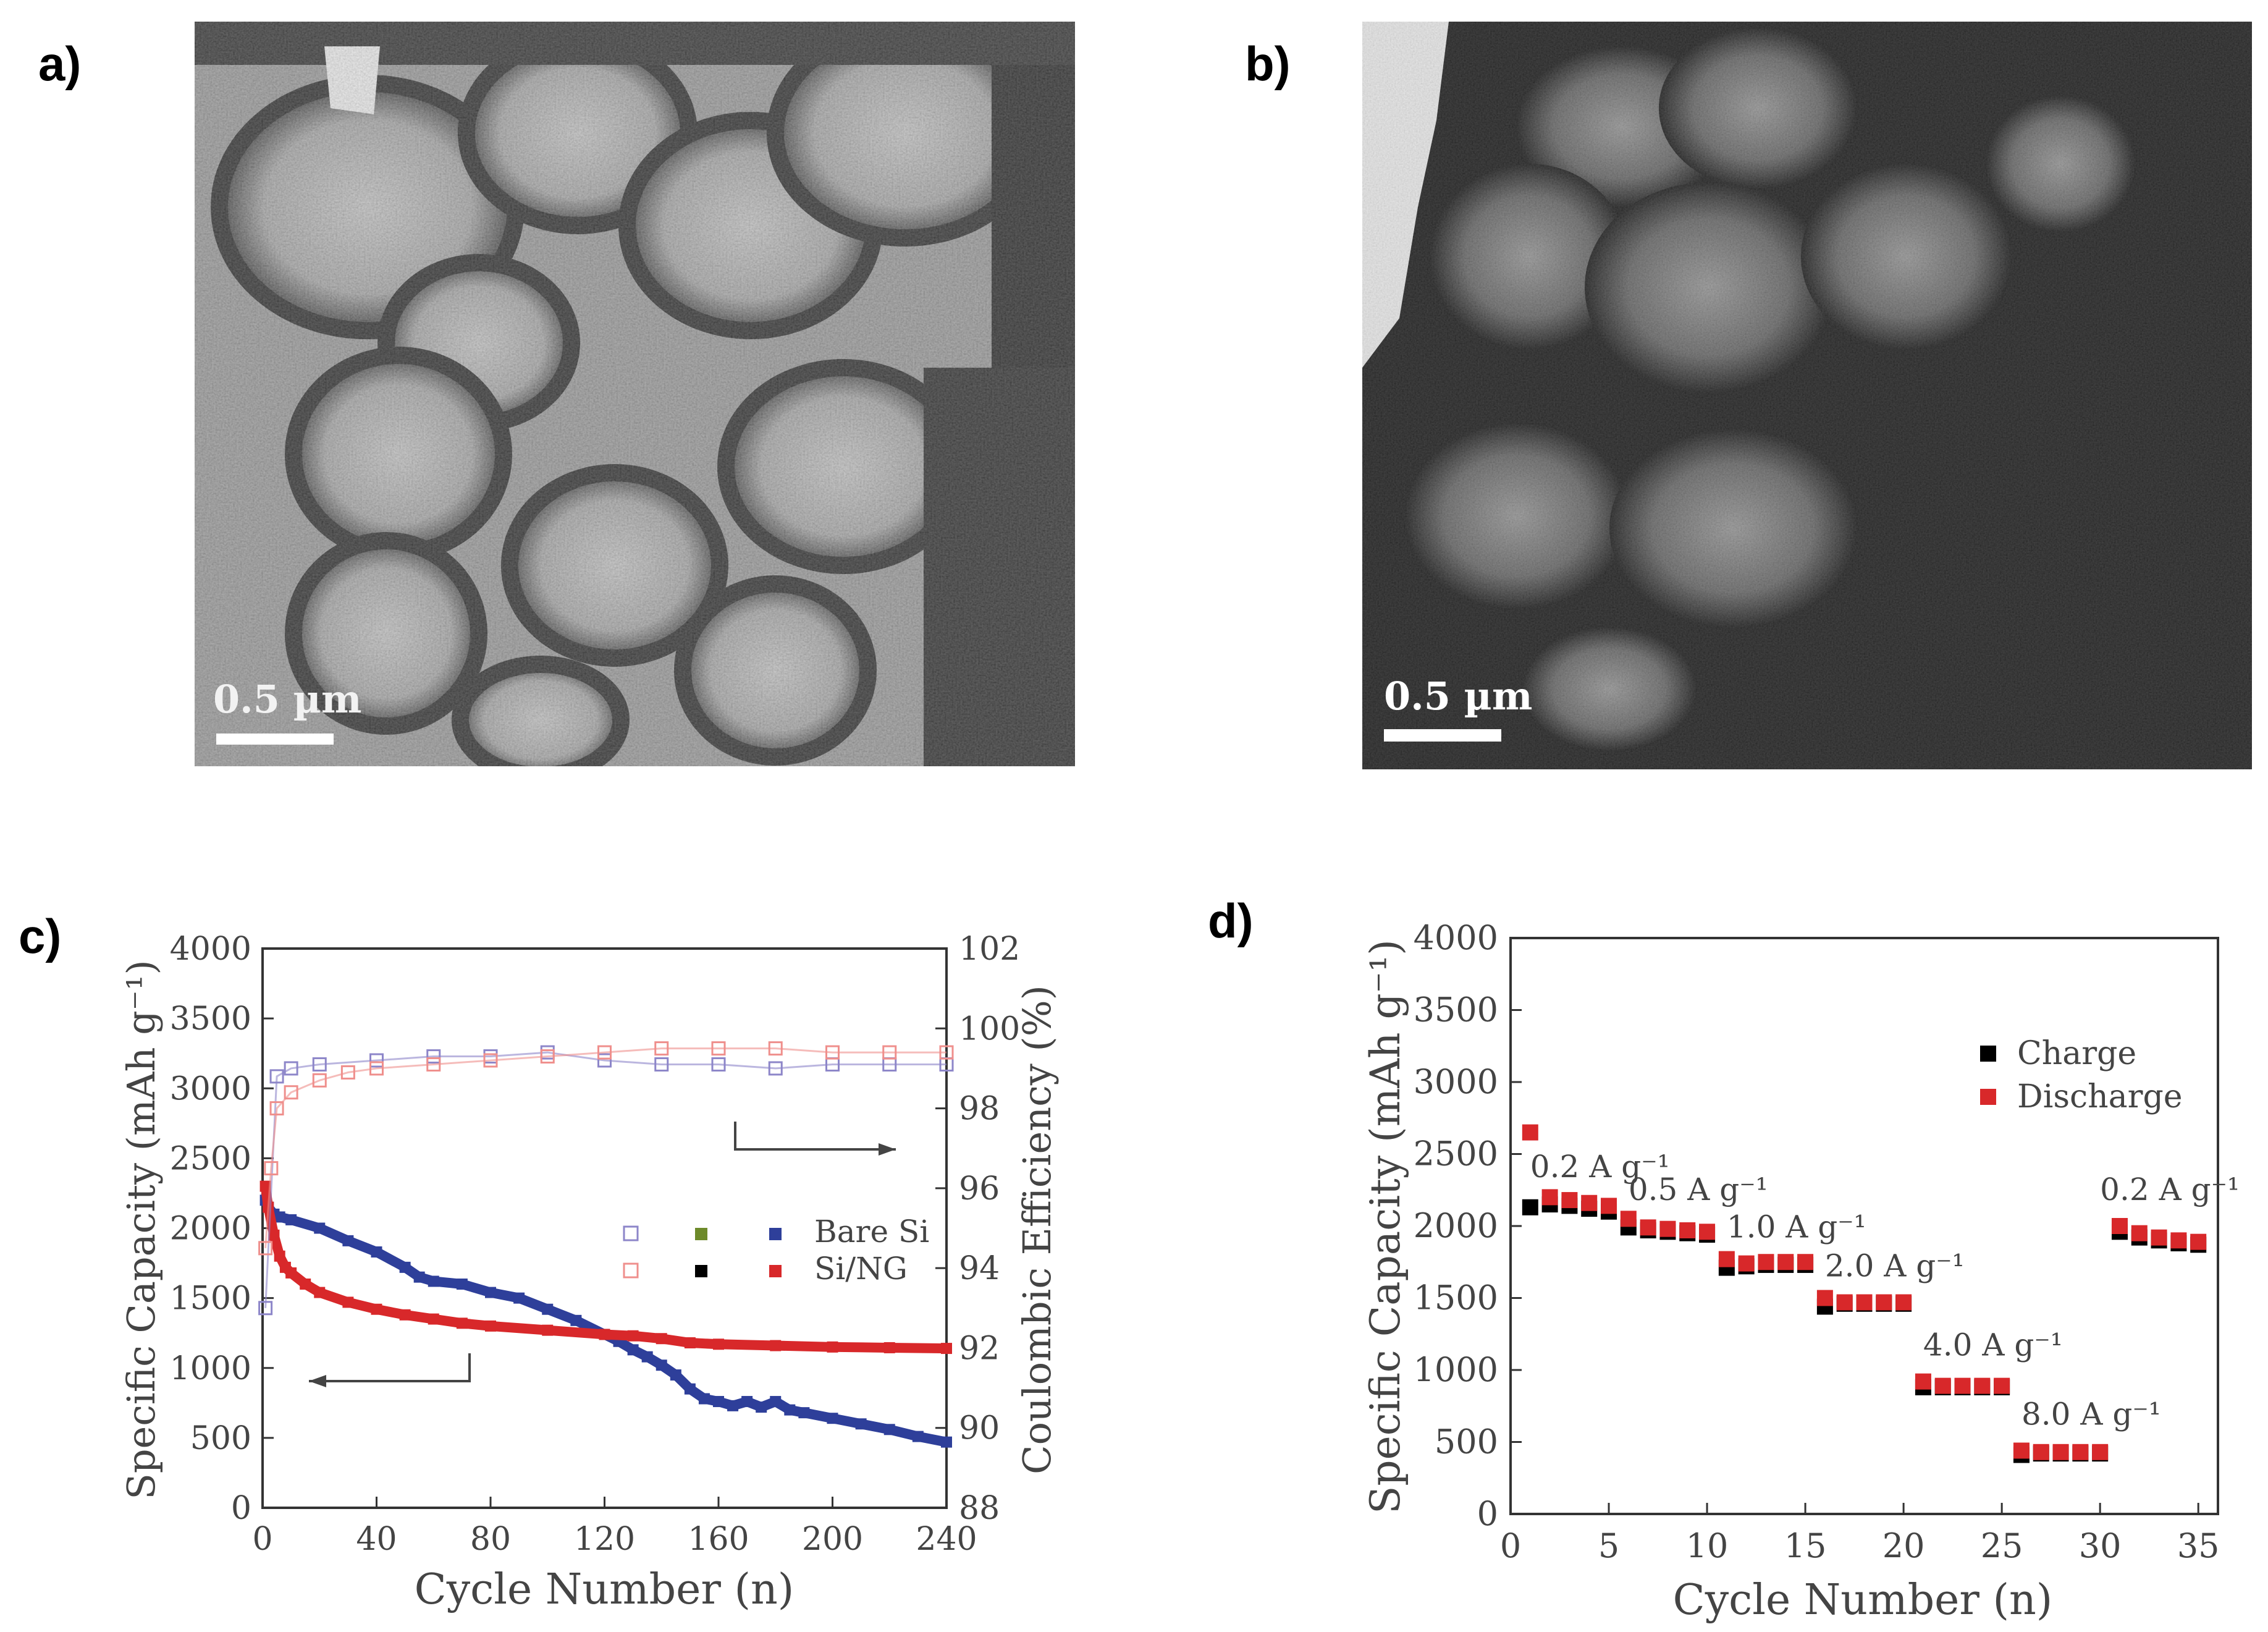 The height and width of the screenshot is (1632, 2268). Describe the element at coordinates (979, 1109) in the screenshot. I see `y-right-tick-label-c: 98` at that location.